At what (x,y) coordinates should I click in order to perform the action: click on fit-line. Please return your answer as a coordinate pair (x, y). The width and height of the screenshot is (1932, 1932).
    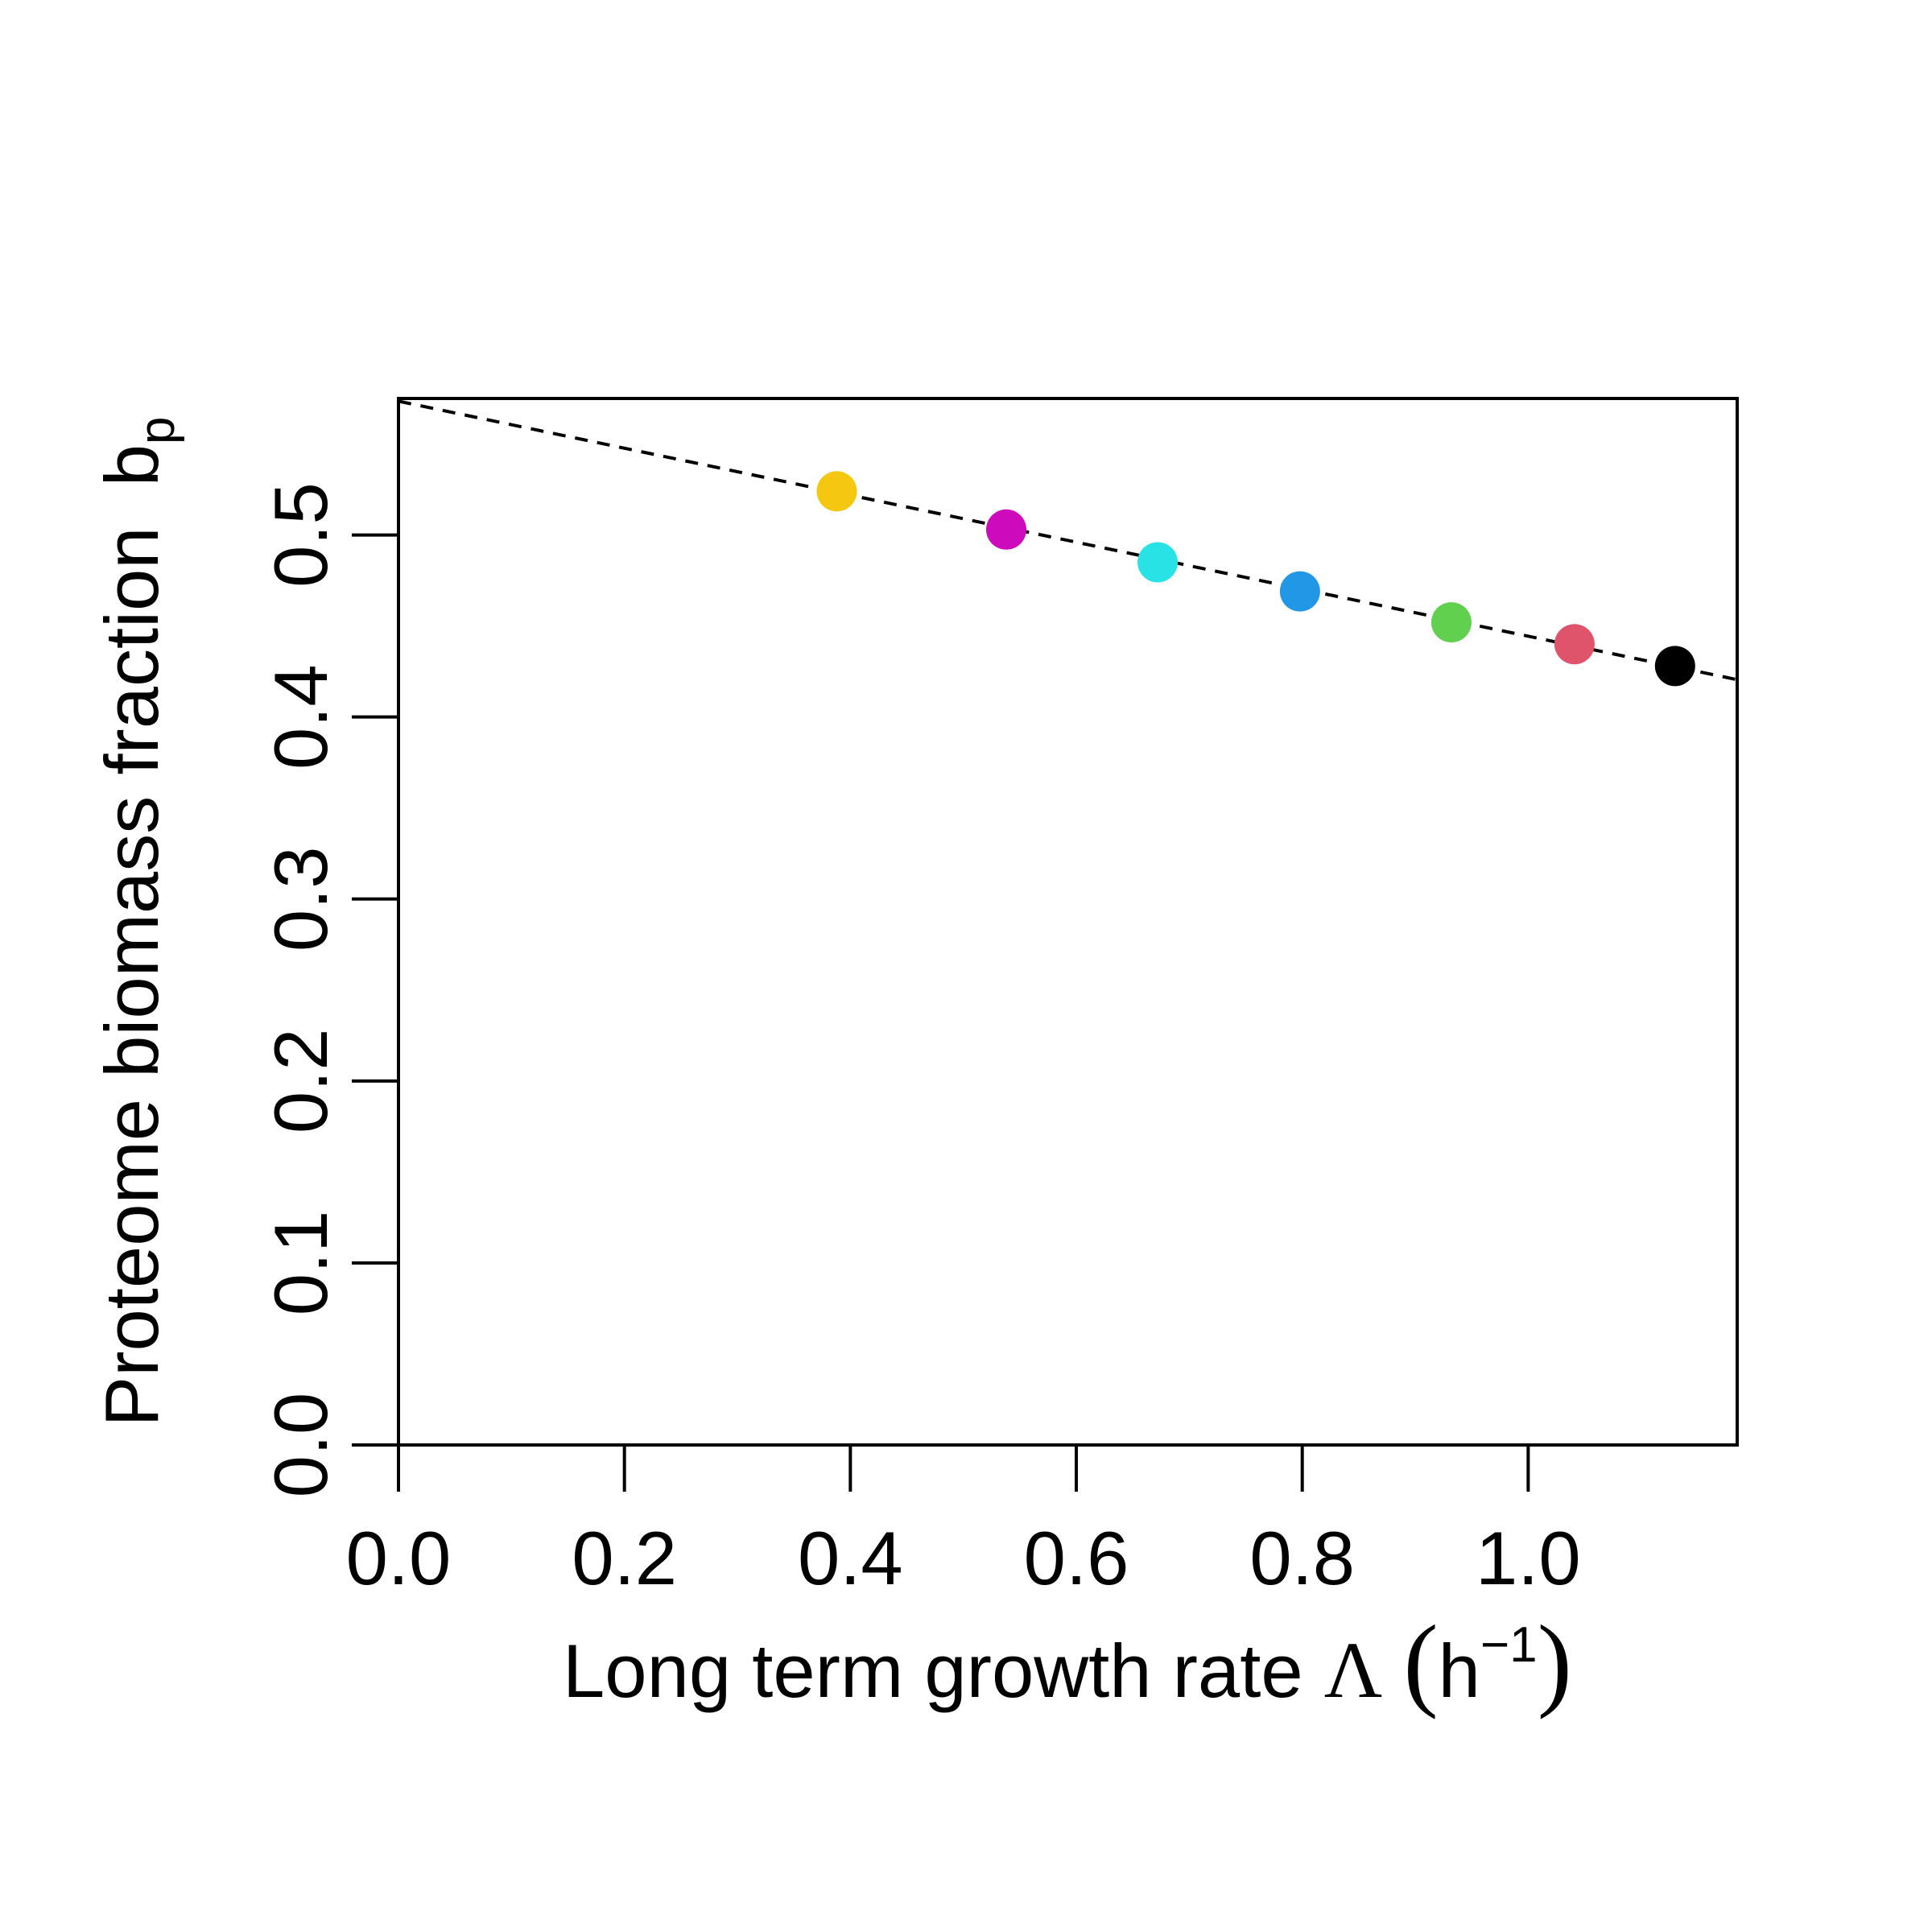
    Looking at the image, I should click on (1068, 540).